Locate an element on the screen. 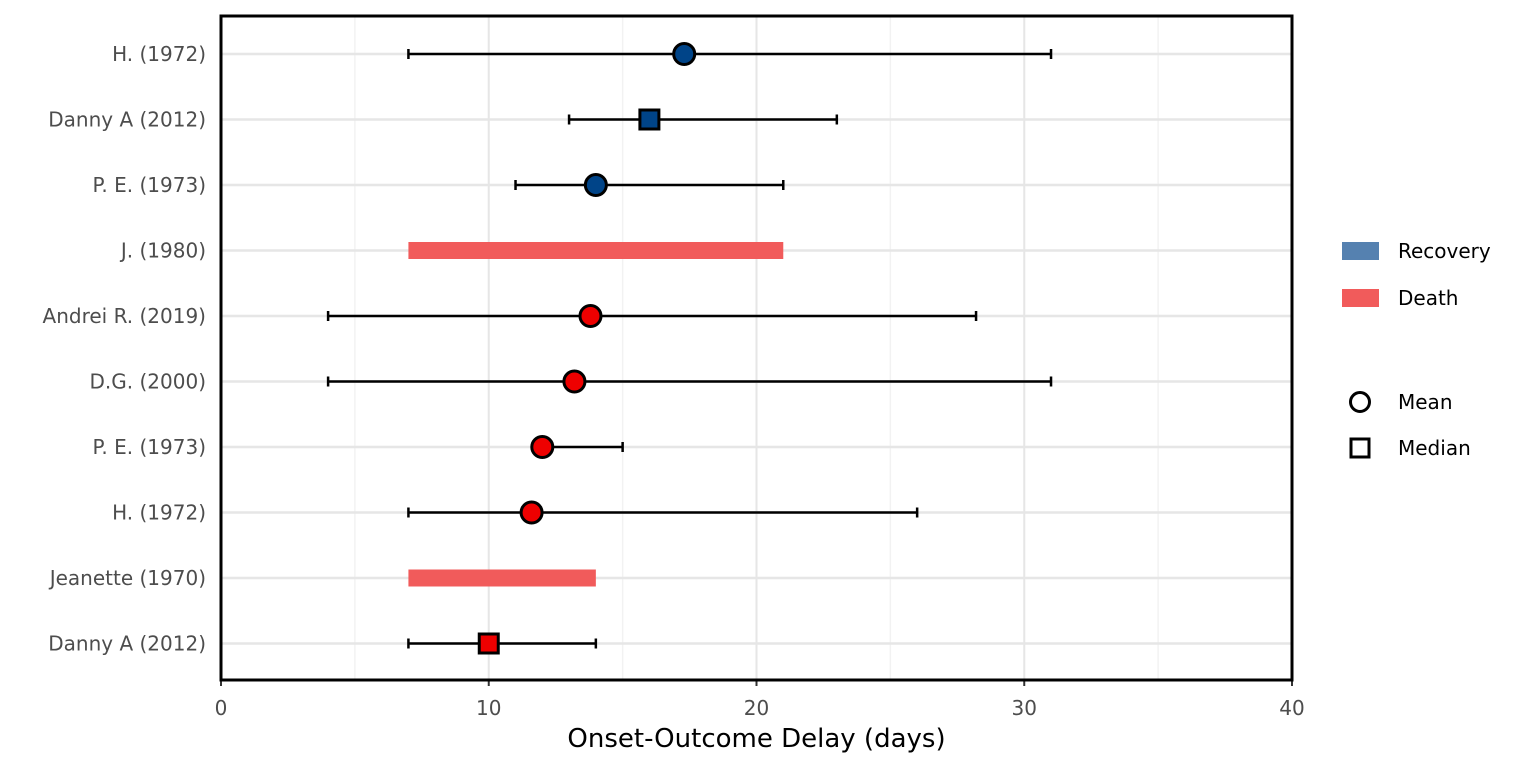 The image size is (1536, 768). legend-label-recovery: Recovery is located at coordinates (1444, 251).